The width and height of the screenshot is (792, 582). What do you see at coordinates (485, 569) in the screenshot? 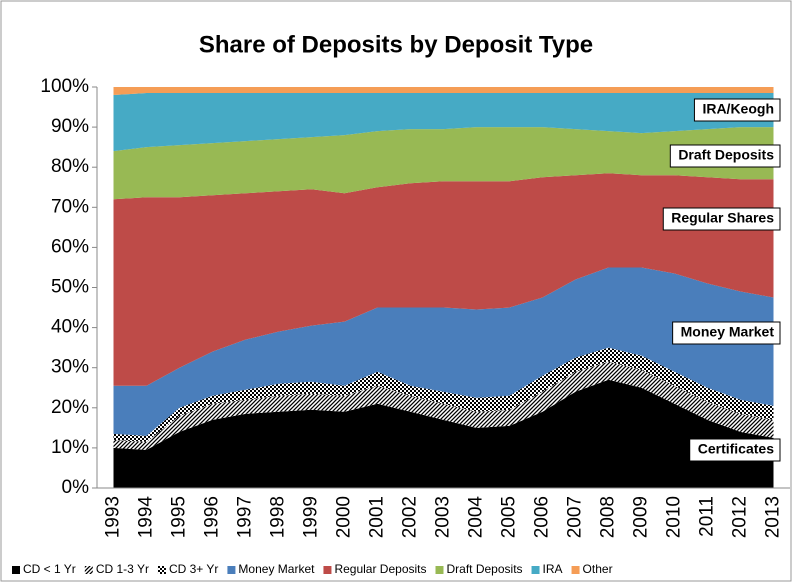
I see `legend-label: Draft Deposits` at bounding box center [485, 569].